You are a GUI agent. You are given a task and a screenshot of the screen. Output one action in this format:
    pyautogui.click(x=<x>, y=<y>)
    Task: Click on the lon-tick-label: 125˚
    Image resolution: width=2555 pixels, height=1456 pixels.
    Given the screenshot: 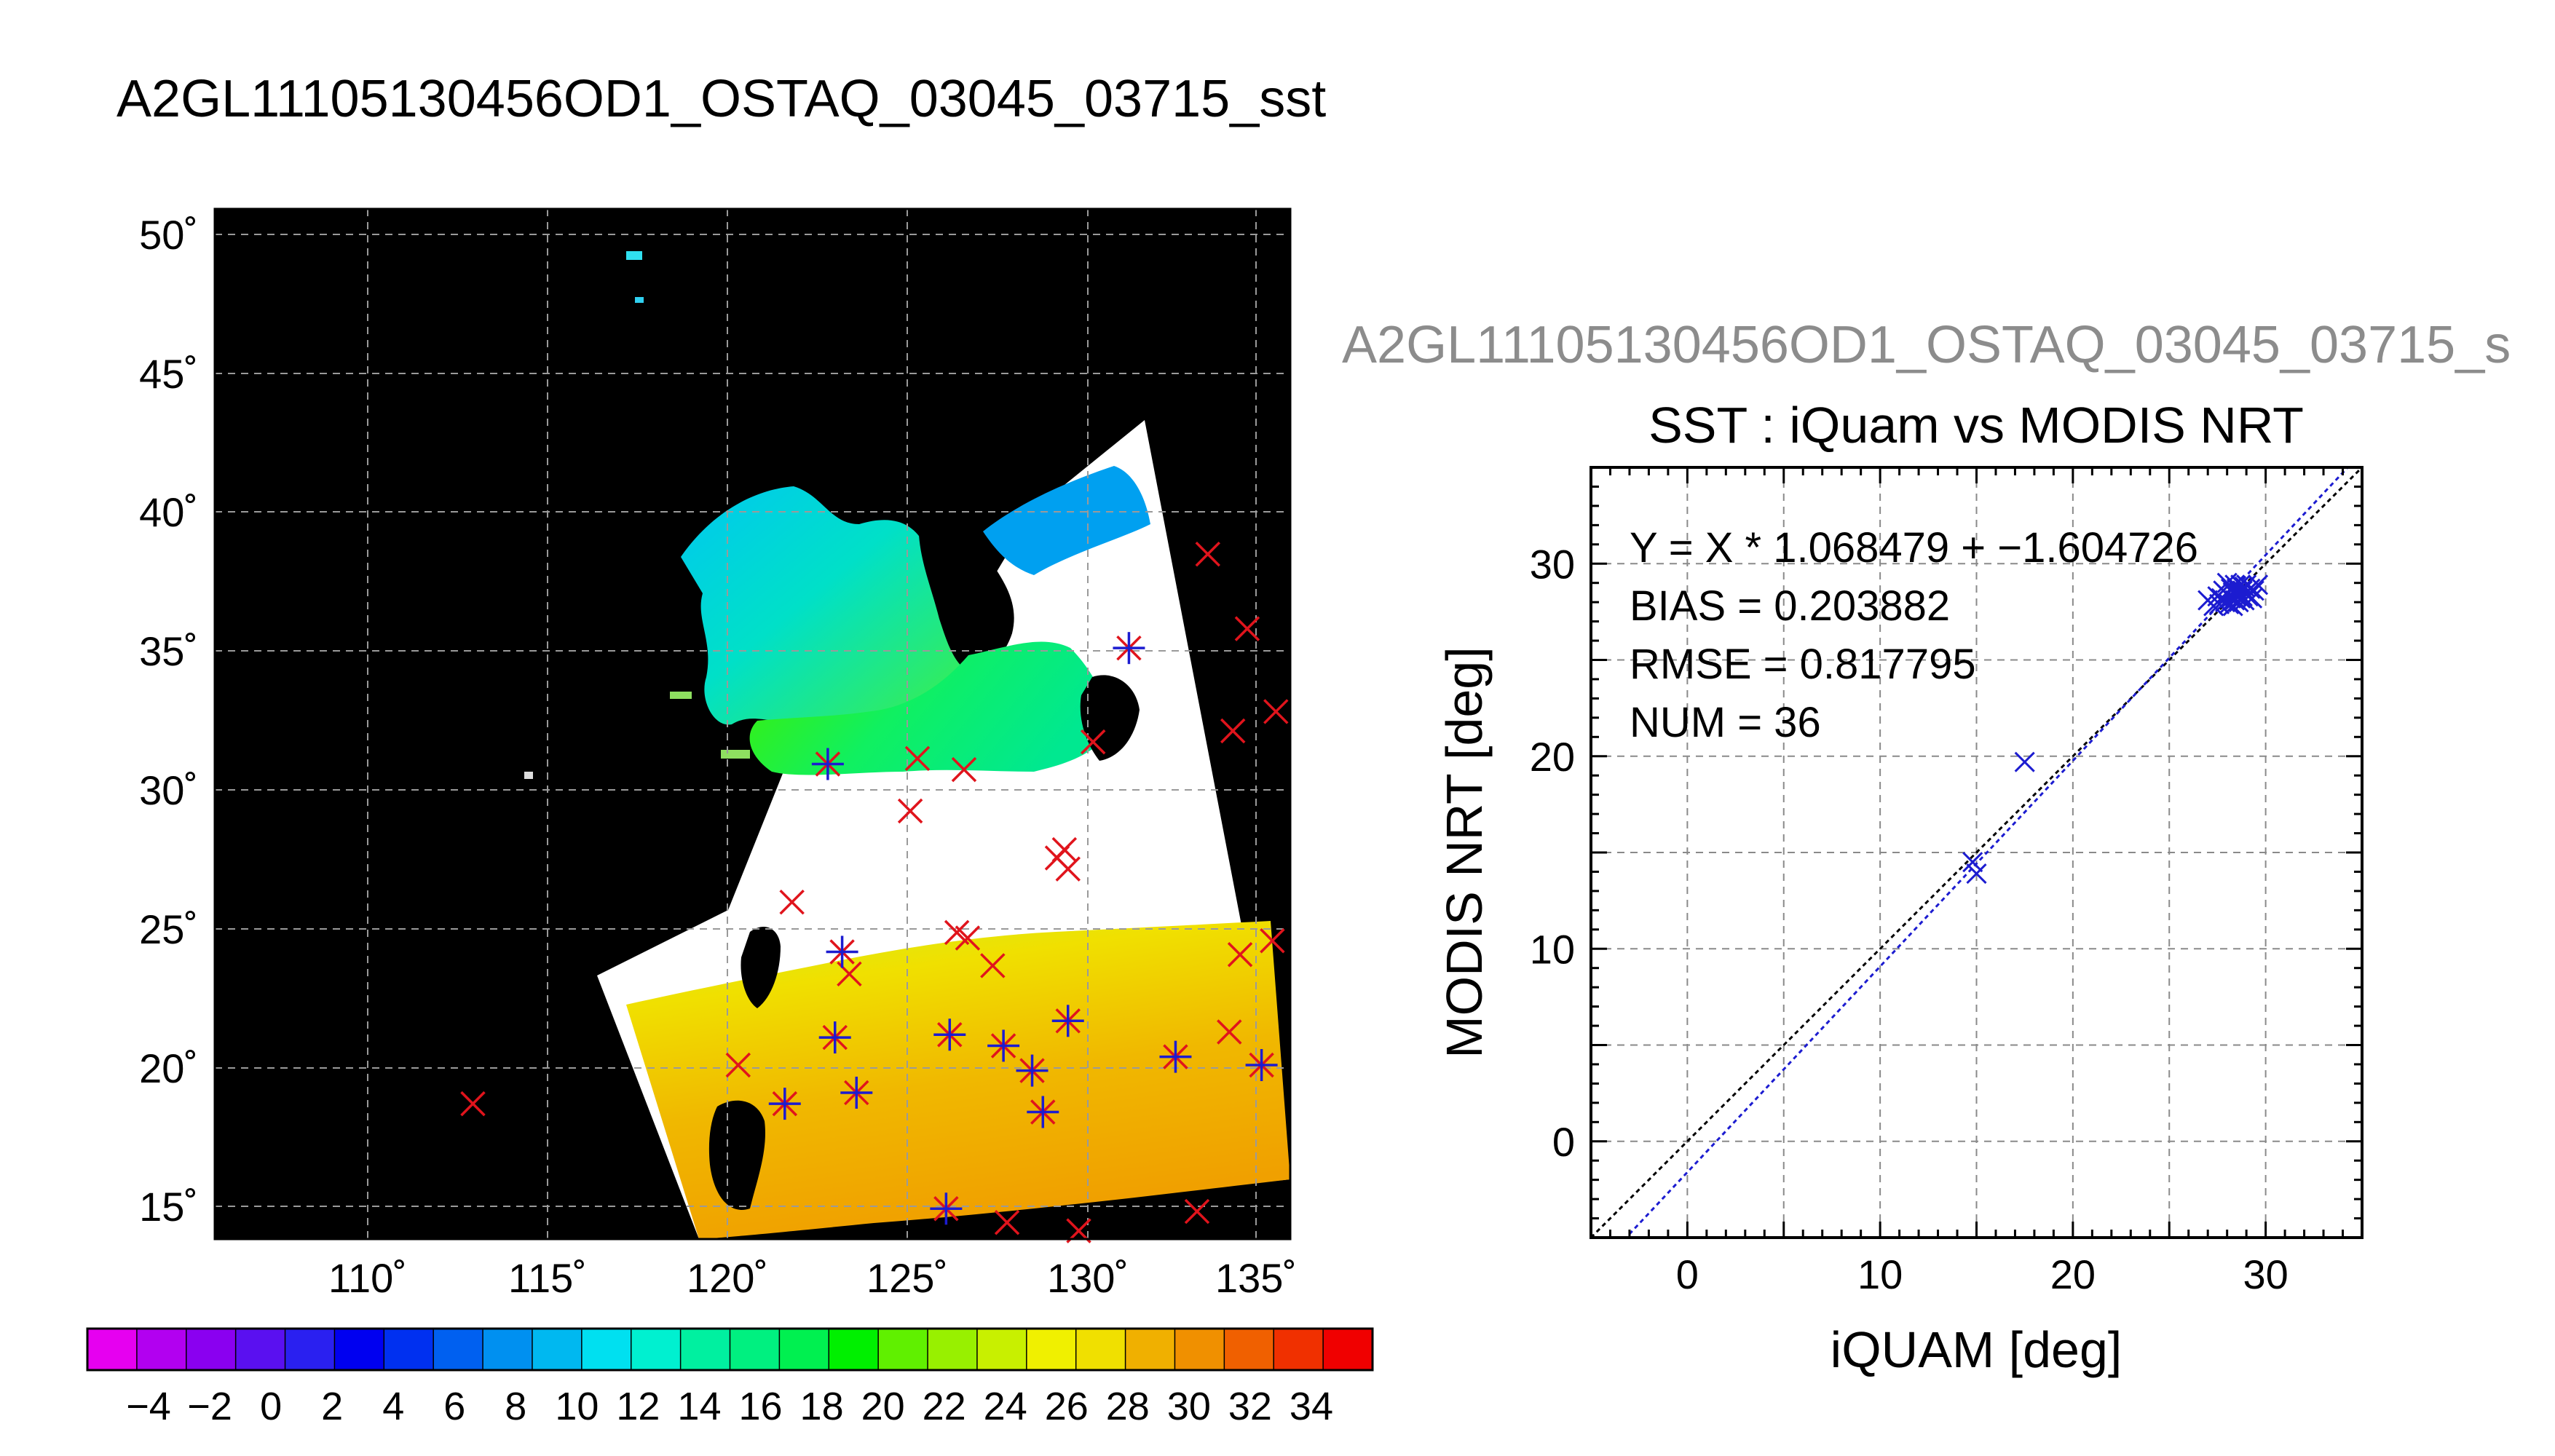 What is the action you would take?
    pyautogui.click(x=907, y=1278)
    